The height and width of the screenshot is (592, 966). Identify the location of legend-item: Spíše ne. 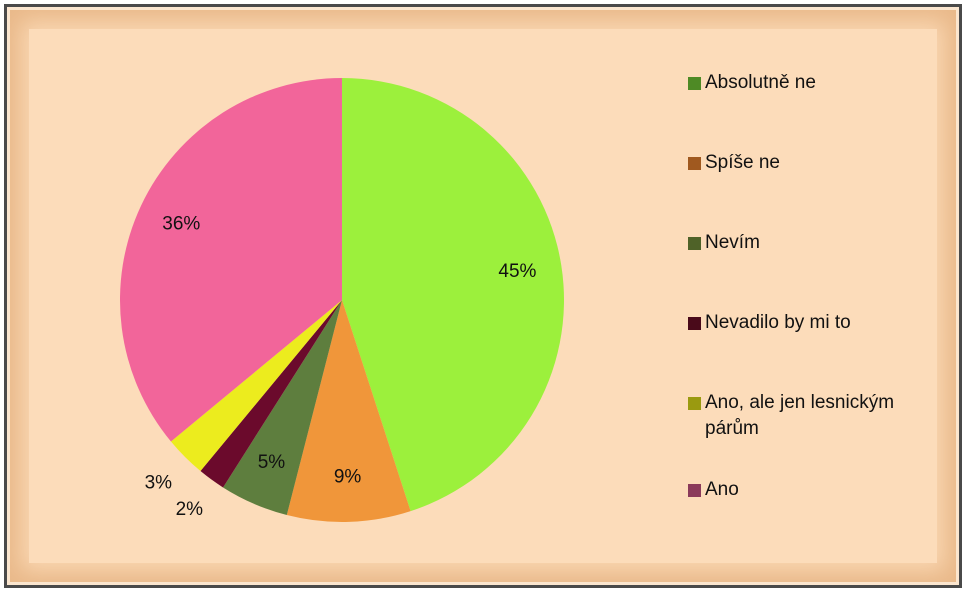
(820, 163).